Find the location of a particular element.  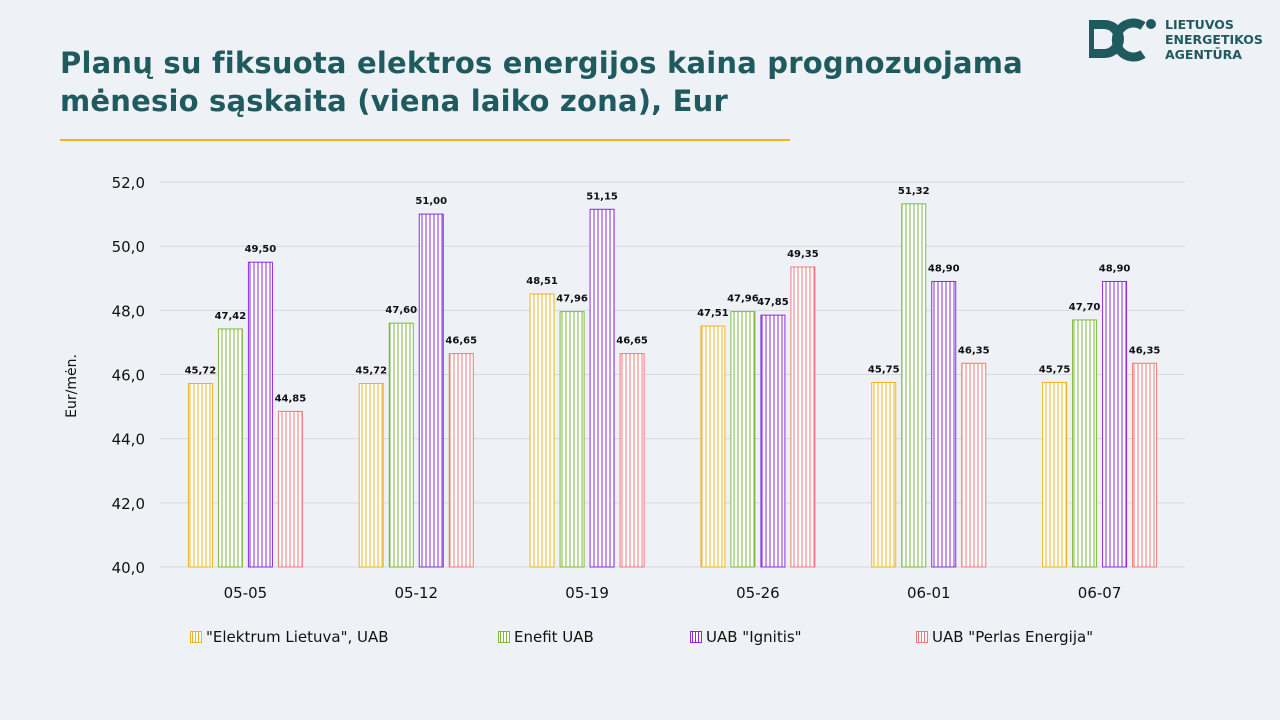

data-label: 51,00 is located at coordinates (431, 201).